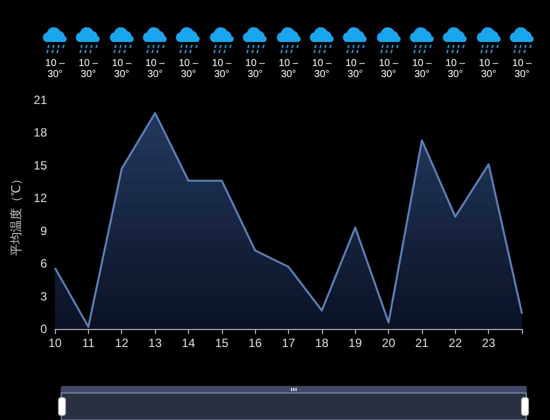  What do you see at coordinates (255, 343) in the screenshot?
I see `x-tick-label: 16` at bounding box center [255, 343].